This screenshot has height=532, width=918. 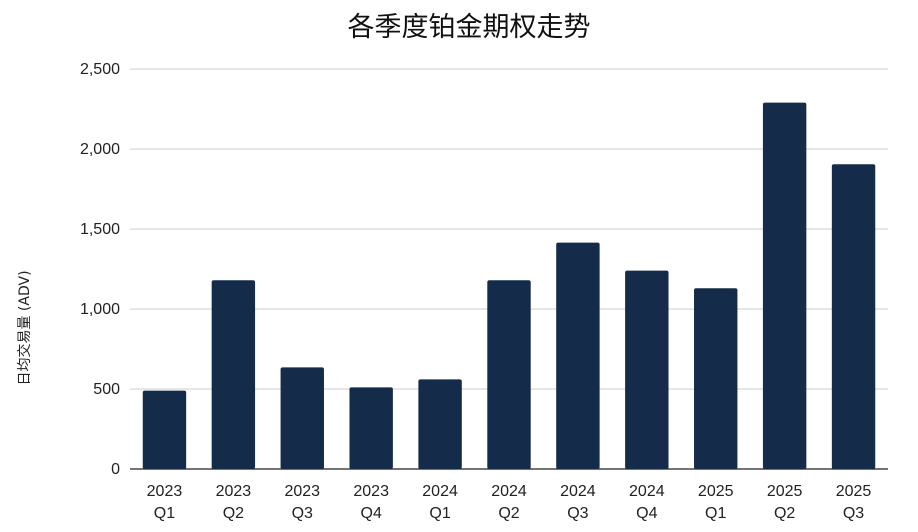 I want to click on chart-title: 各季度铂金期权走势, so click(x=469, y=27).